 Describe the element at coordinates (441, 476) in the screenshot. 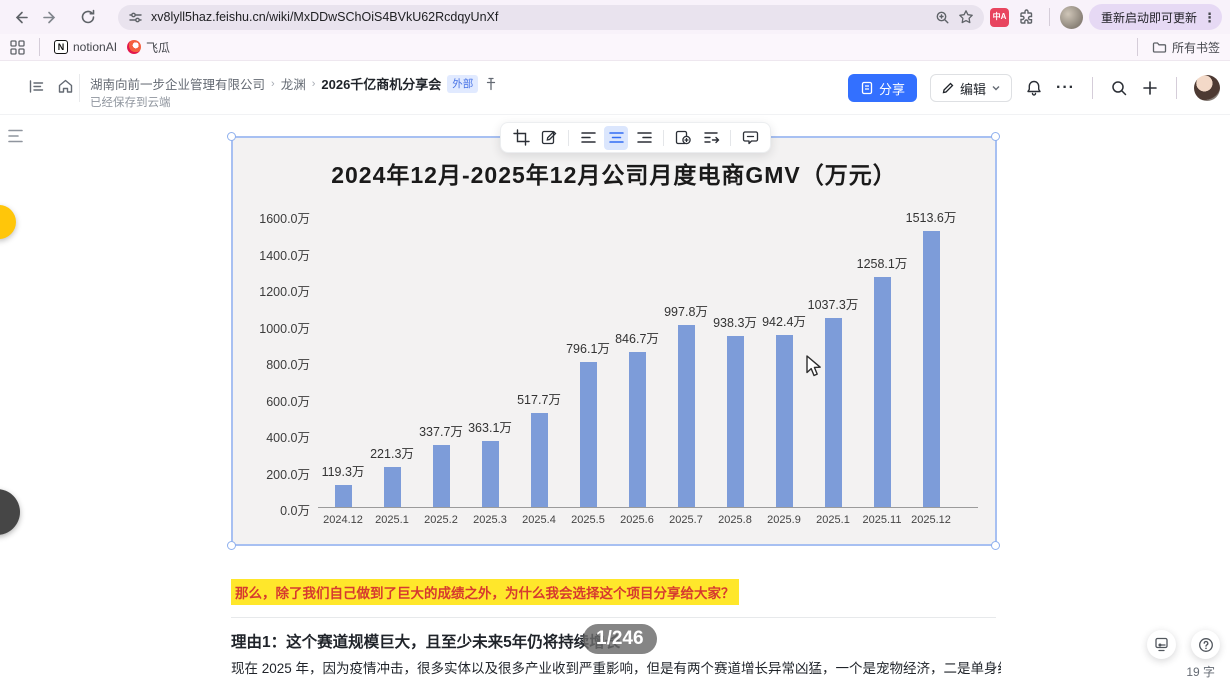

I see `bar-2025.2` at that location.